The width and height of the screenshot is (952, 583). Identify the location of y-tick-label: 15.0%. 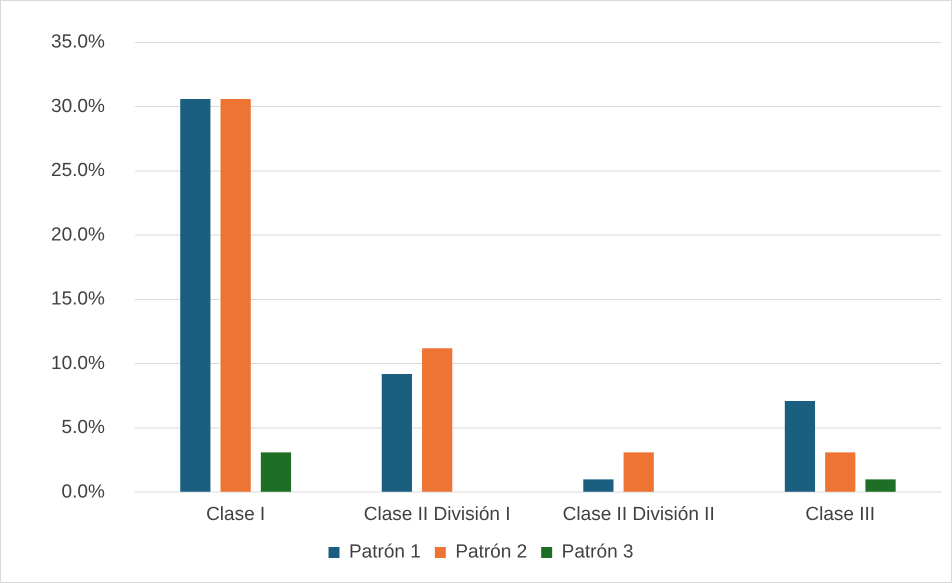
(78, 299).